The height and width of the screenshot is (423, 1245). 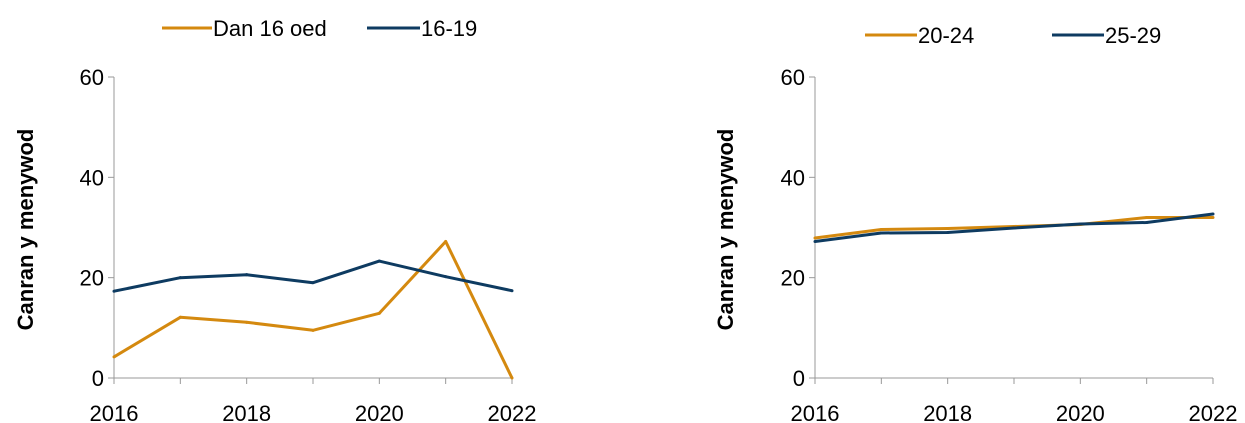 What do you see at coordinates (313, 309) in the screenshot?
I see `series-line-dan-16-oed` at bounding box center [313, 309].